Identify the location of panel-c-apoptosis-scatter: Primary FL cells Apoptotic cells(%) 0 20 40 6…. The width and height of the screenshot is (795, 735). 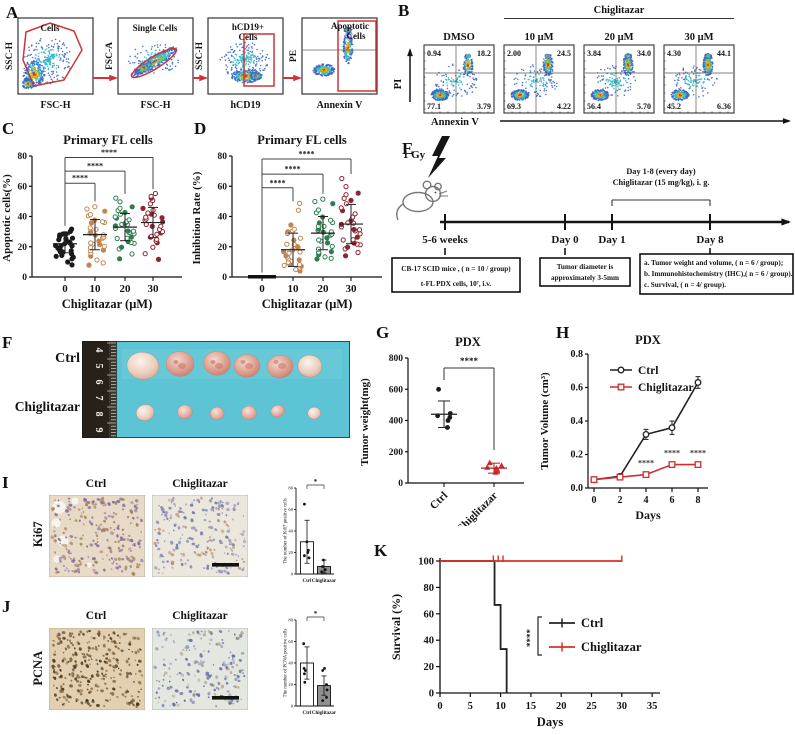
(96, 241).